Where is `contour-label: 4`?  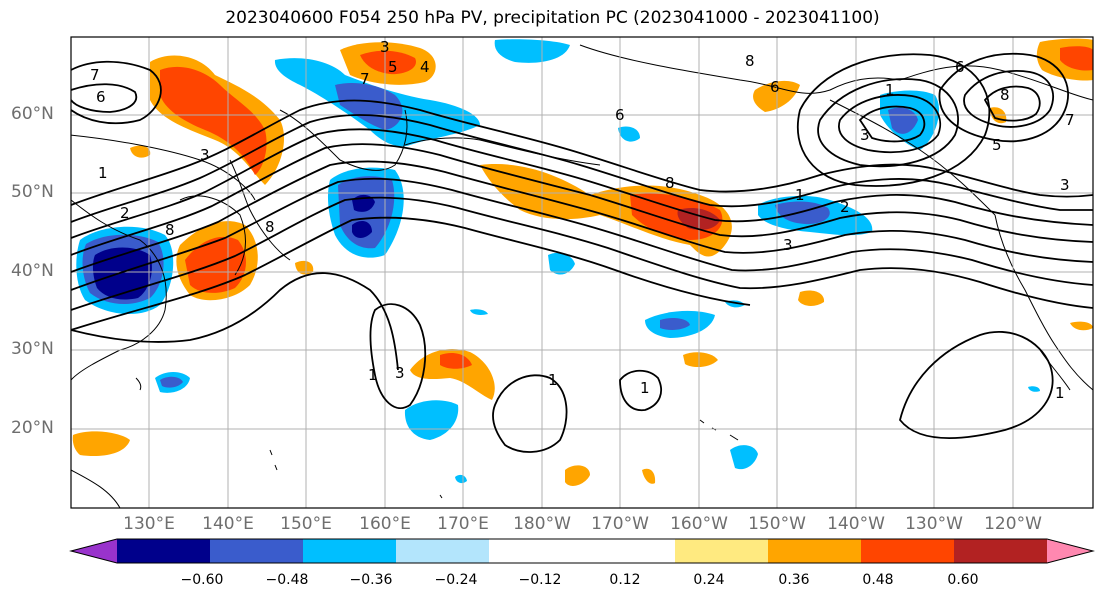
contour-label: 4 is located at coordinates (425, 67).